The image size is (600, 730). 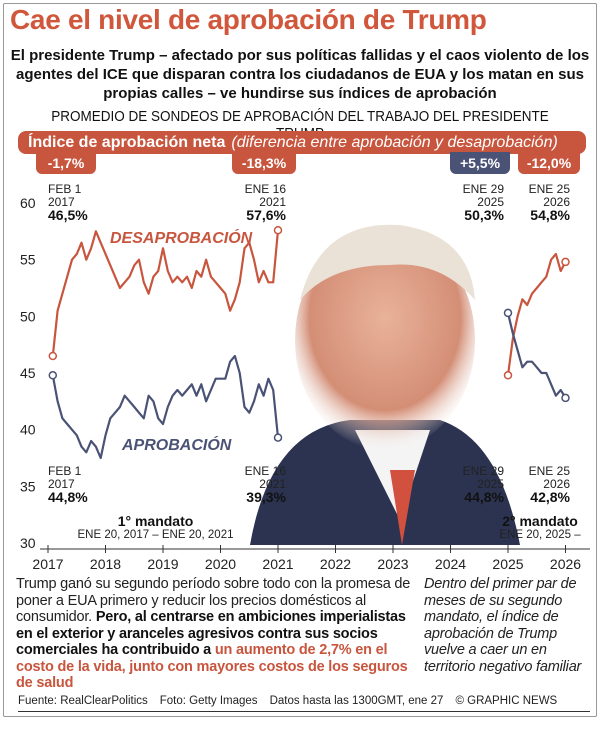 What do you see at coordinates (540, 521) in the screenshot?
I see `term-name: 2° mandato` at bounding box center [540, 521].